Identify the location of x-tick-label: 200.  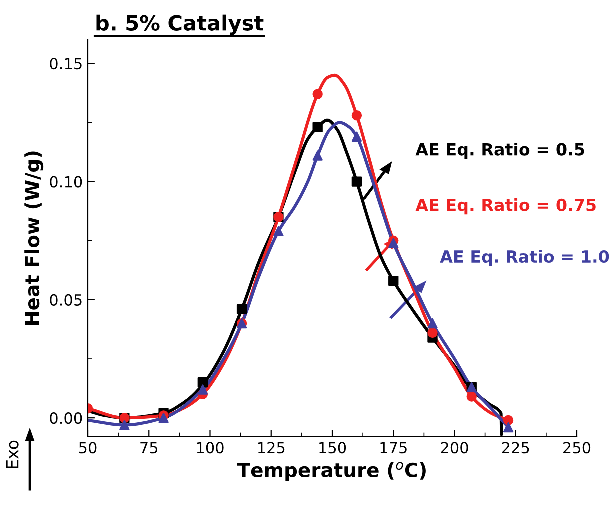
(454, 448).